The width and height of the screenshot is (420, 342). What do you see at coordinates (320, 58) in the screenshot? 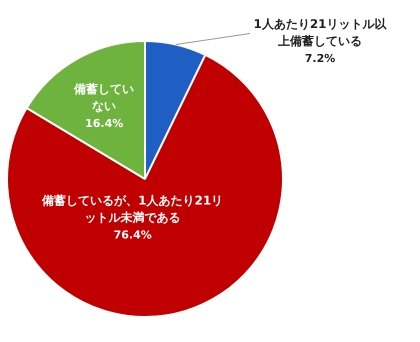
I see `data-label: 7.2%` at bounding box center [320, 58].